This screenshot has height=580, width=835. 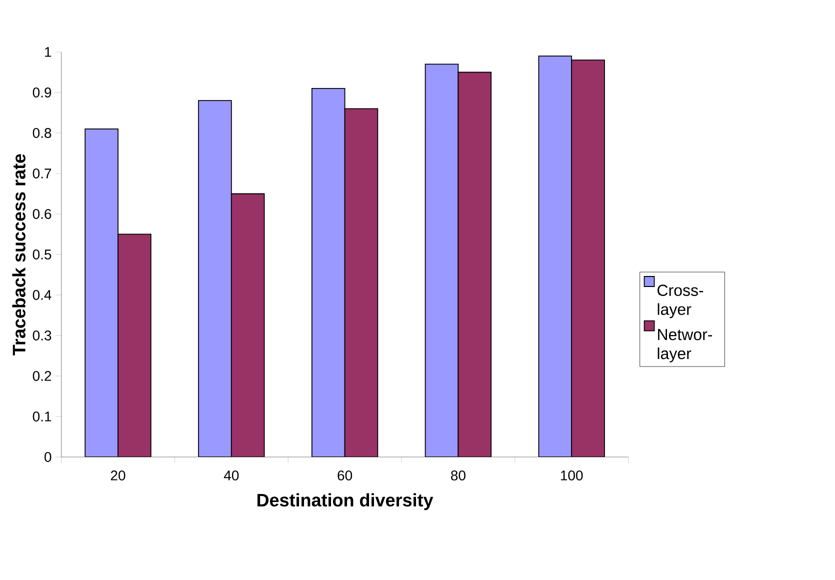 What do you see at coordinates (48, 457) in the screenshot?
I see `y-tick-label: 0` at bounding box center [48, 457].